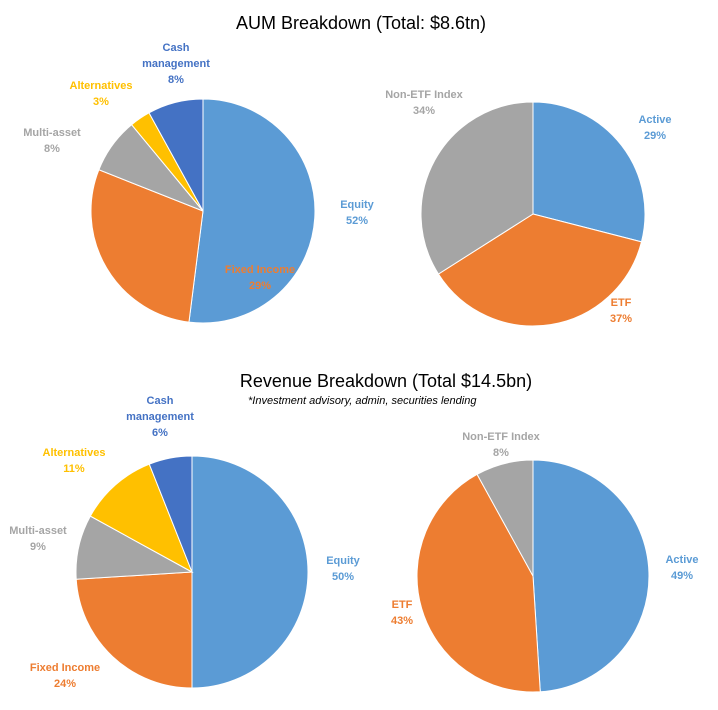  Describe the element at coordinates (160, 417) in the screenshot. I see `data-label-cash-management: Cash management 6%` at that location.